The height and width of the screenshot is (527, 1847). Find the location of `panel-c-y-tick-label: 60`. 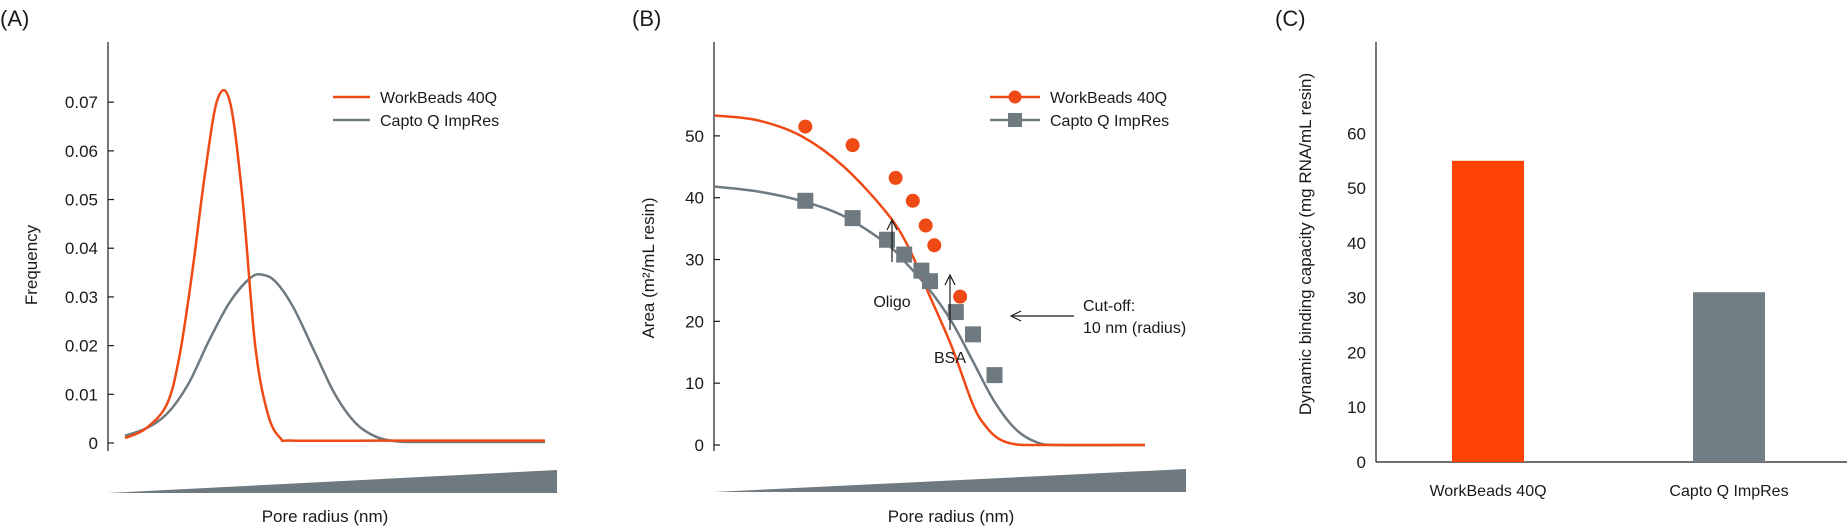

panel-c-y-tick-label: 60 is located at coordinates (1356, 133).